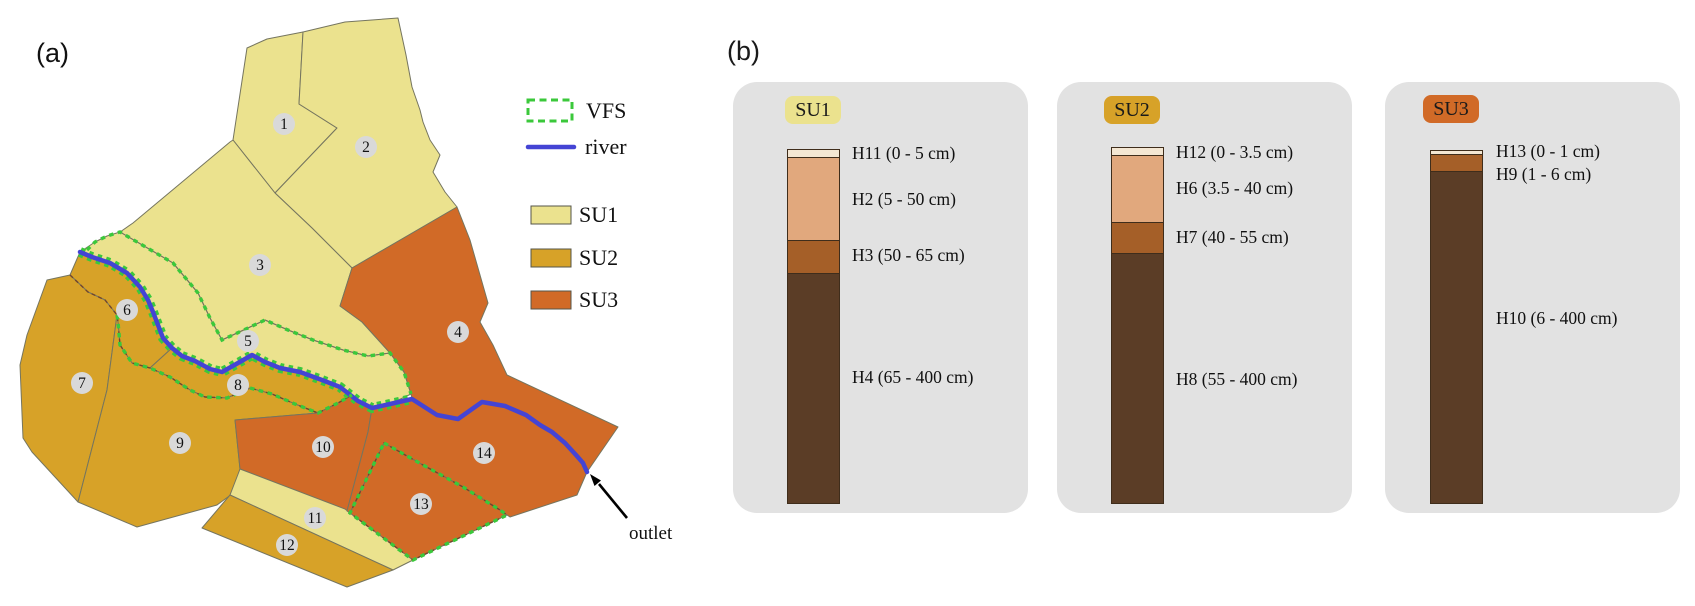 Image resolution: width=1695 pixels, height=606 pixels. What do you see at coordinates (813, 199) in the screenshot?
I see `soil-layer-h2` at bounding box center [813, 199].